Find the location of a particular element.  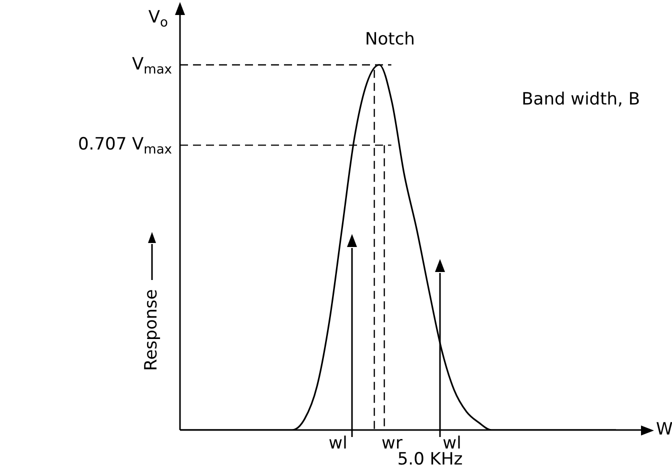

y-axis-title: Response is located at coordinates (151, 330).